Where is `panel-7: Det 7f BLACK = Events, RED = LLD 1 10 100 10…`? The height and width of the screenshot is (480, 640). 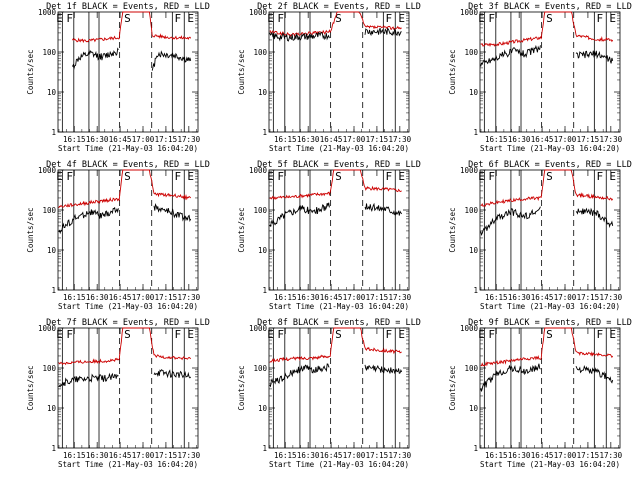
panel-7: Det 7f BLACK = Events, RED = LLD 1 10 100 10… is located at coordinates (118, 393).